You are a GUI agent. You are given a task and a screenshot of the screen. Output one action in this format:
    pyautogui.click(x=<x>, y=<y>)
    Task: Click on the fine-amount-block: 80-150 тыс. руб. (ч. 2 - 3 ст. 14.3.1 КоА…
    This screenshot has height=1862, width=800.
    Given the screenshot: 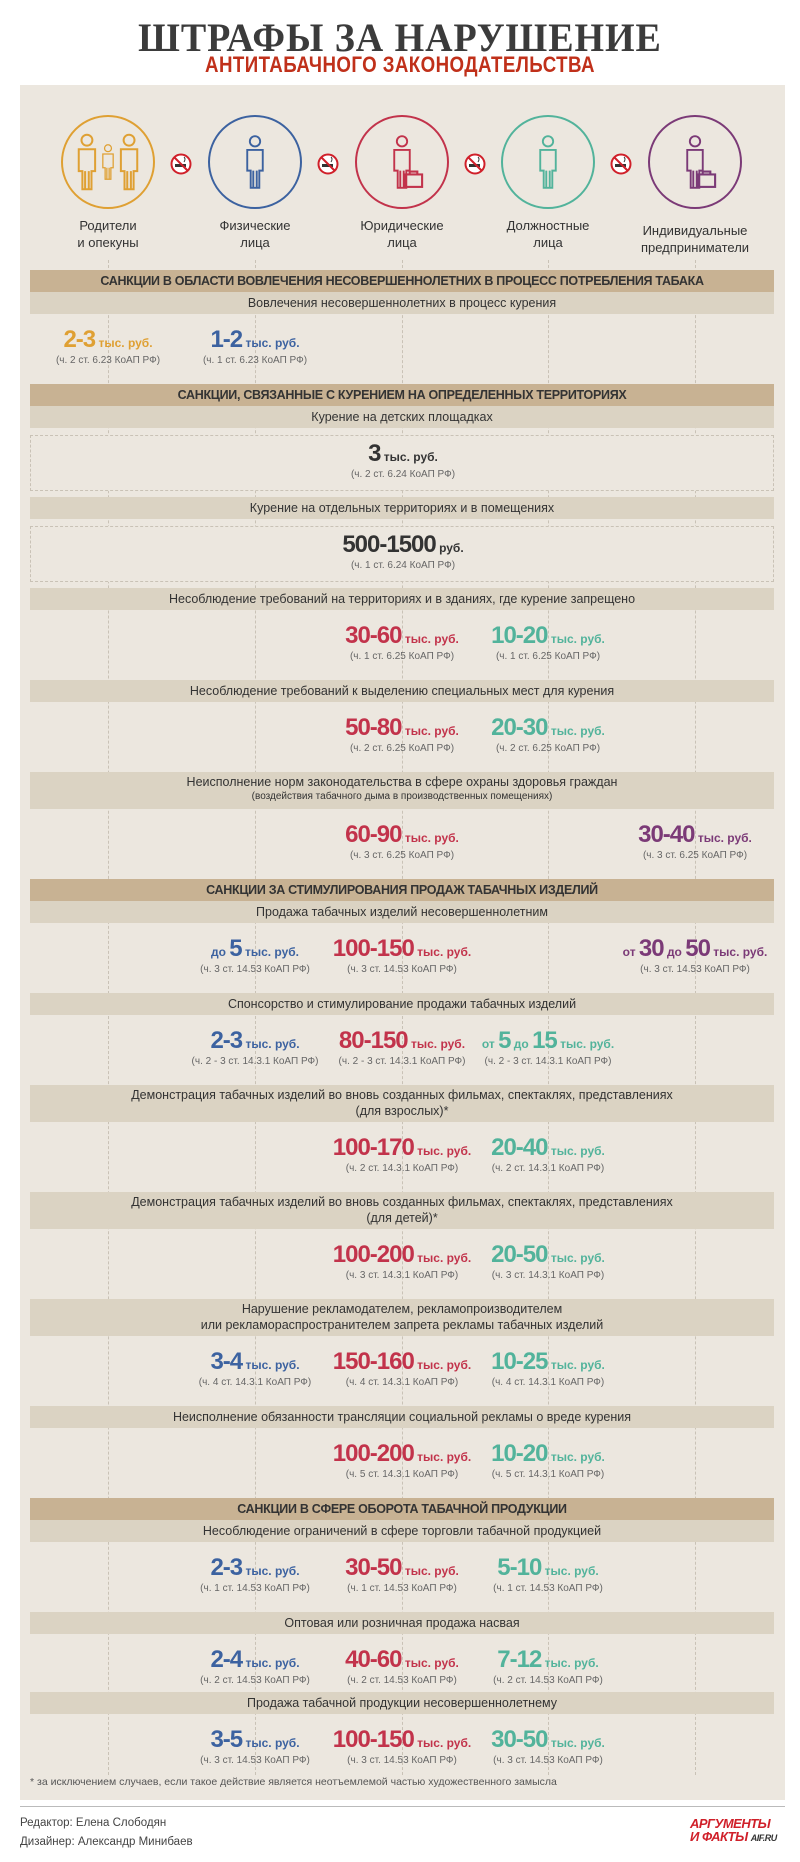 What is the action you would take?
    pyautogui.click(x=402, y=1047)
    